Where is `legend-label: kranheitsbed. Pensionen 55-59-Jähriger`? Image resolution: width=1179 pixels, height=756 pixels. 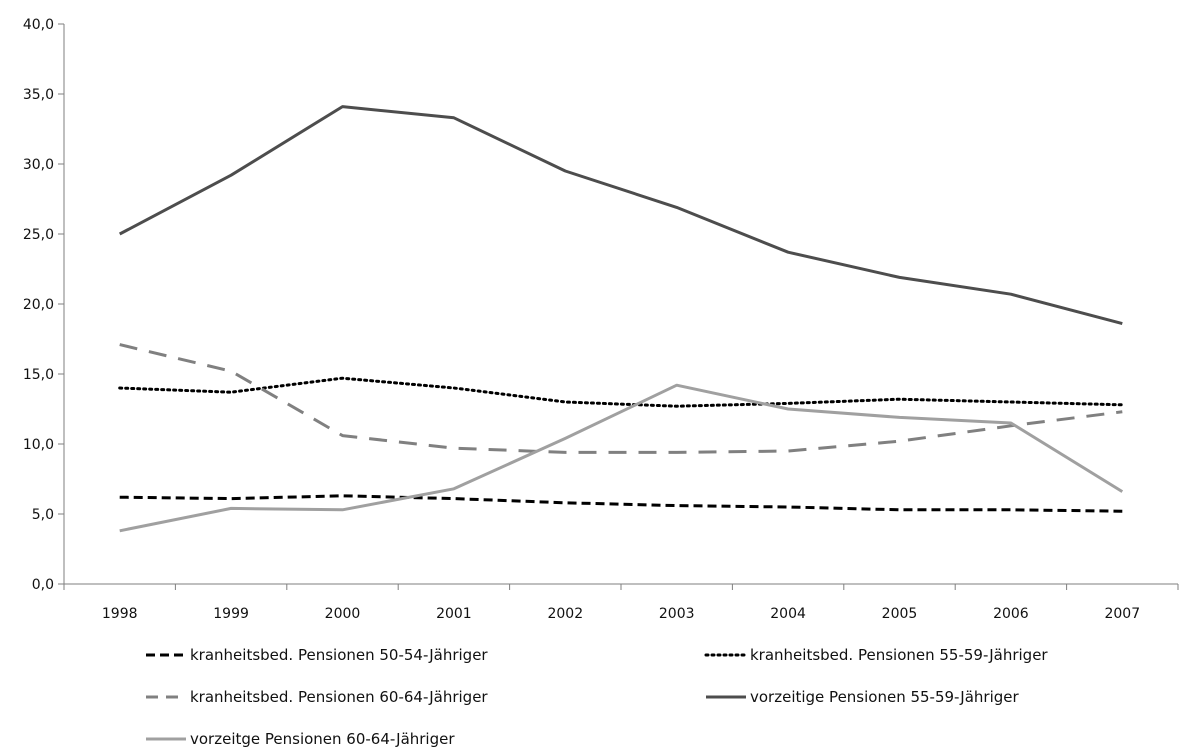 legend-label: kranheitsbed. Pensionen 55-59-Jähriger is located at coordinates (899, 655).